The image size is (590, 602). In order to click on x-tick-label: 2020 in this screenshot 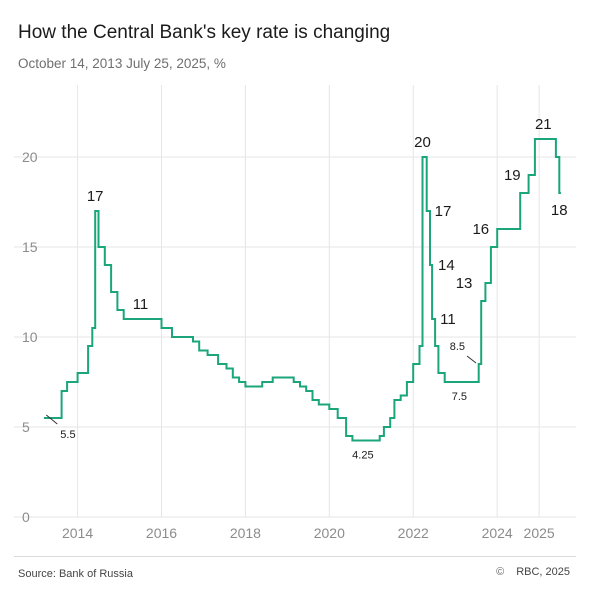, I will do `click(329, 533)`.